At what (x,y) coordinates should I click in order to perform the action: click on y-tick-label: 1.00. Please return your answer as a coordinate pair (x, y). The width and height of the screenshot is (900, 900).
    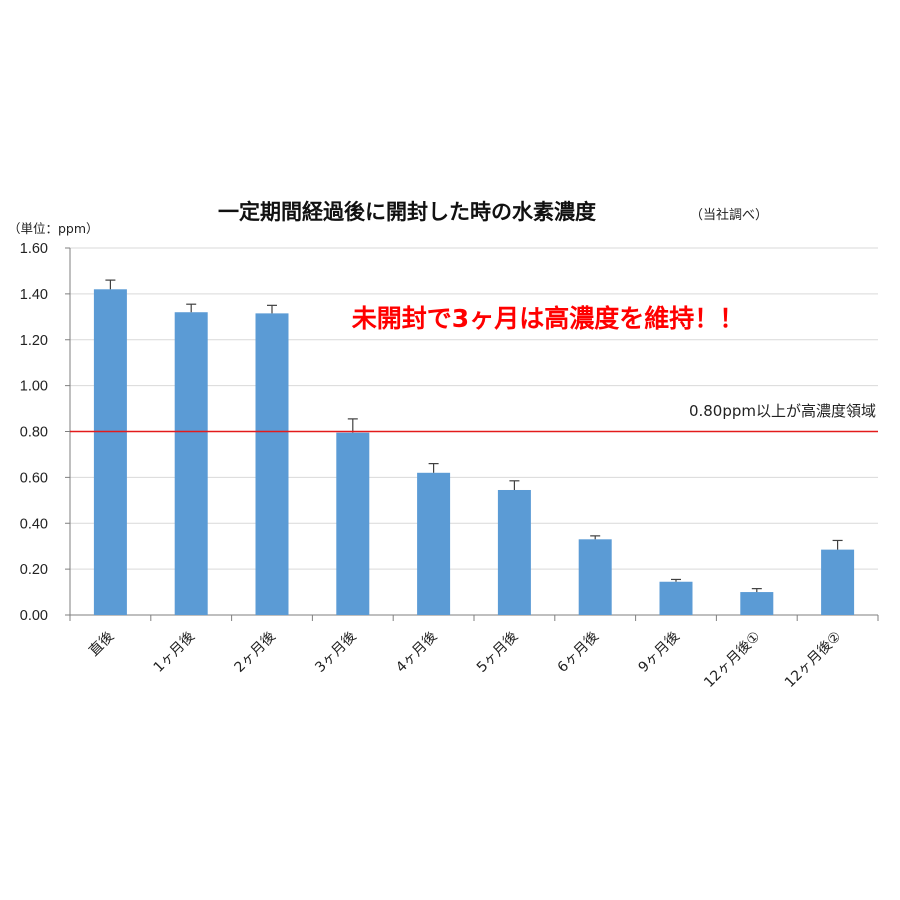
    Looking at the image, I should click on (34, 387).